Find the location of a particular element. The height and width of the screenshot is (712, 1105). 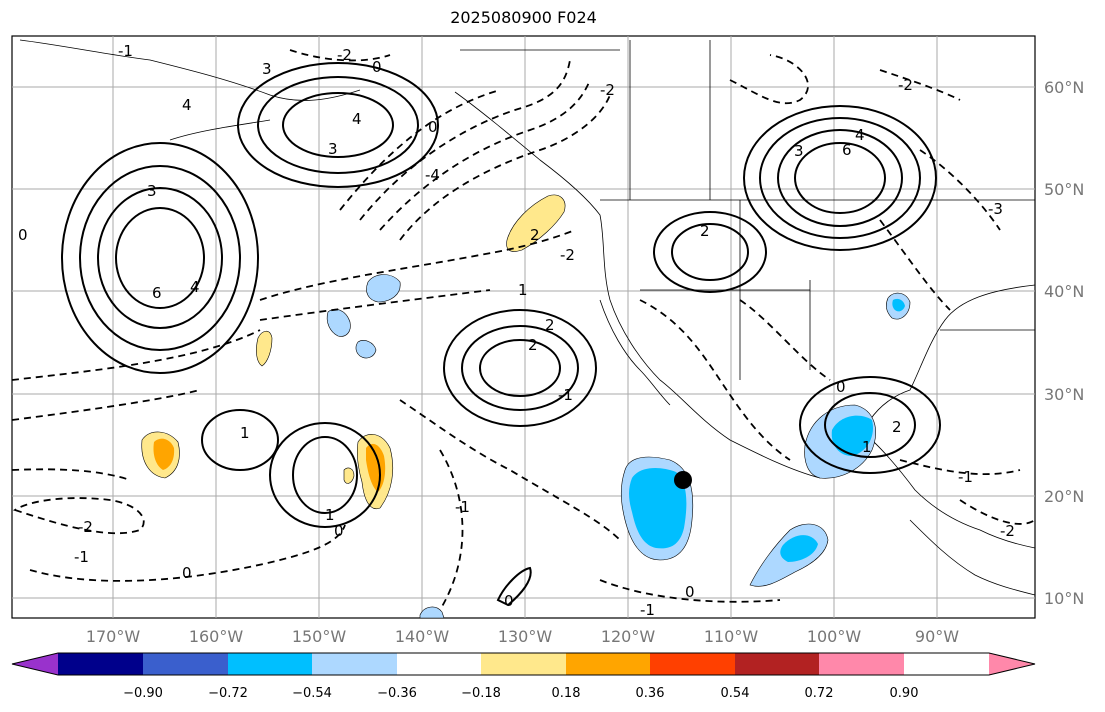

lat-label: 20°N is located at coordinates (1064, 496).